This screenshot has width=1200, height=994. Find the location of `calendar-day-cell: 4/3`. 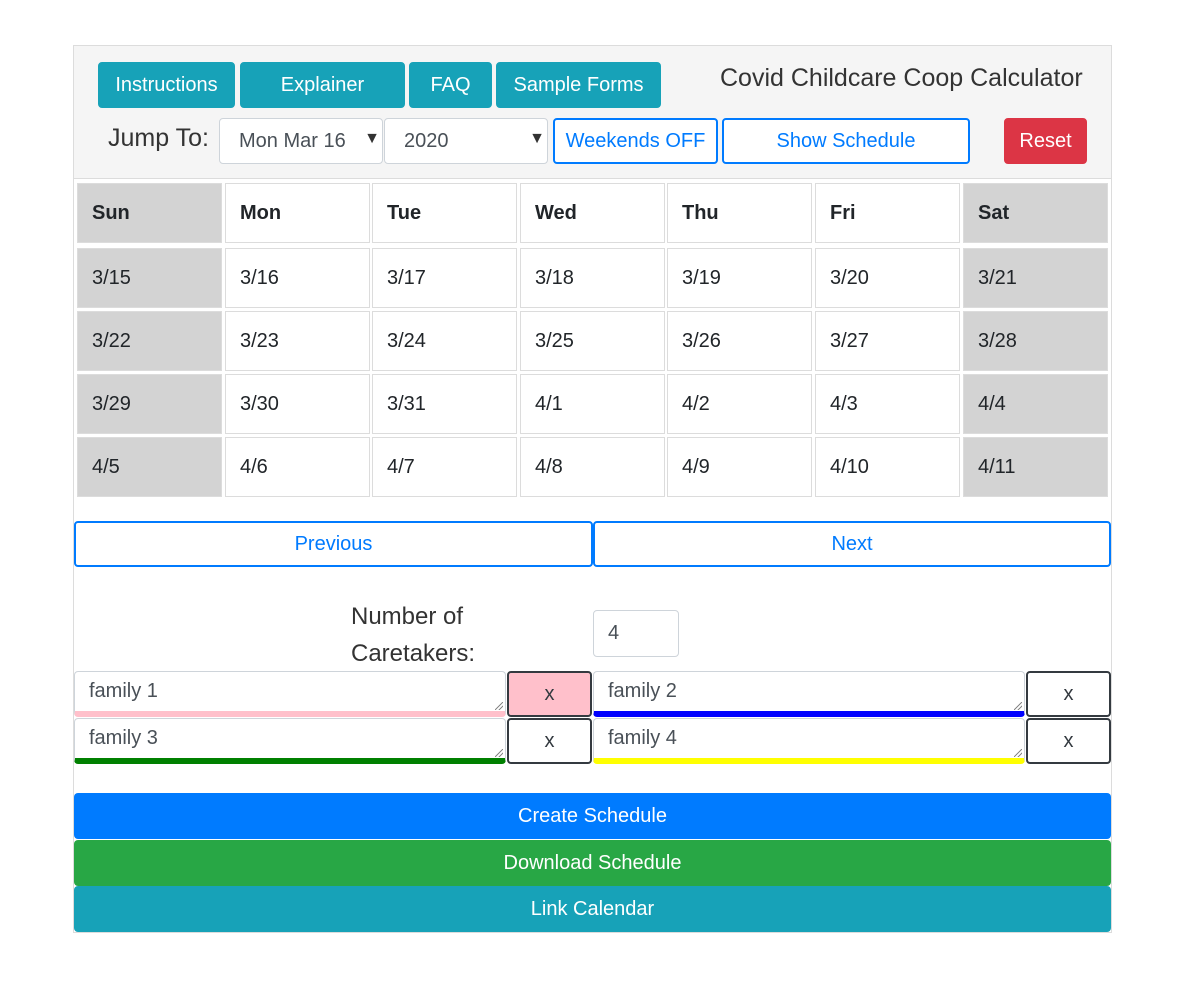

calendar-day-cell: 4/3 is located at coordinates (887, 404).